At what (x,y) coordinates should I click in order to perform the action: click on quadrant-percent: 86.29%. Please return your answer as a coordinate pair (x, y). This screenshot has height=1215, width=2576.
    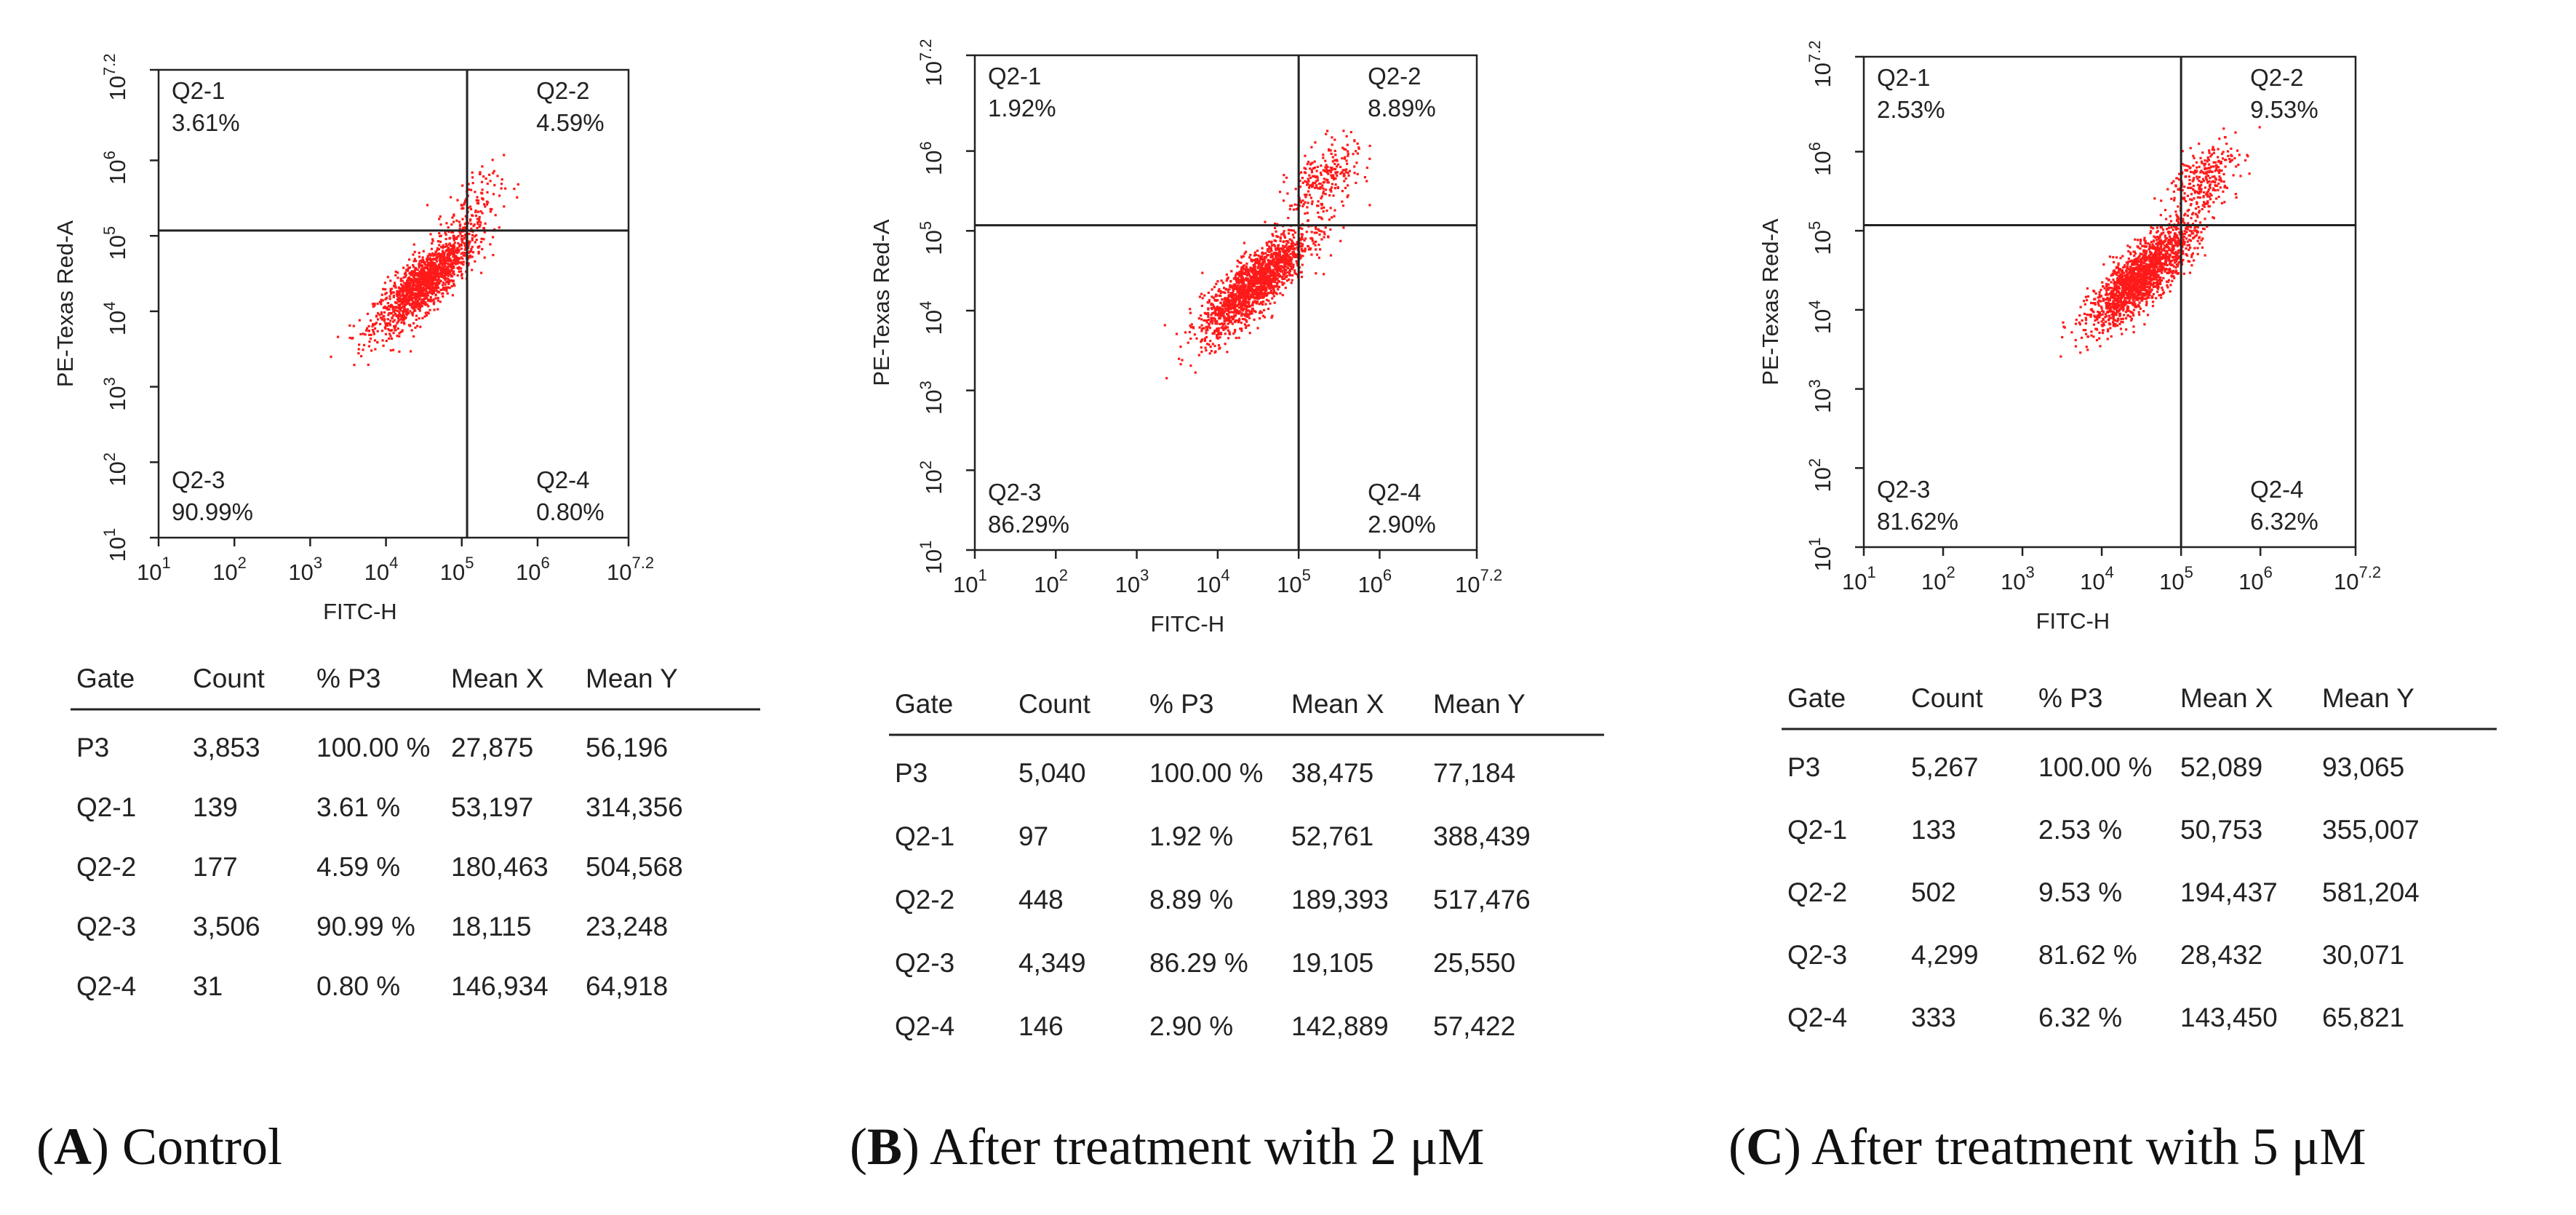
    Looking at the image, I should click on (1028, 524).